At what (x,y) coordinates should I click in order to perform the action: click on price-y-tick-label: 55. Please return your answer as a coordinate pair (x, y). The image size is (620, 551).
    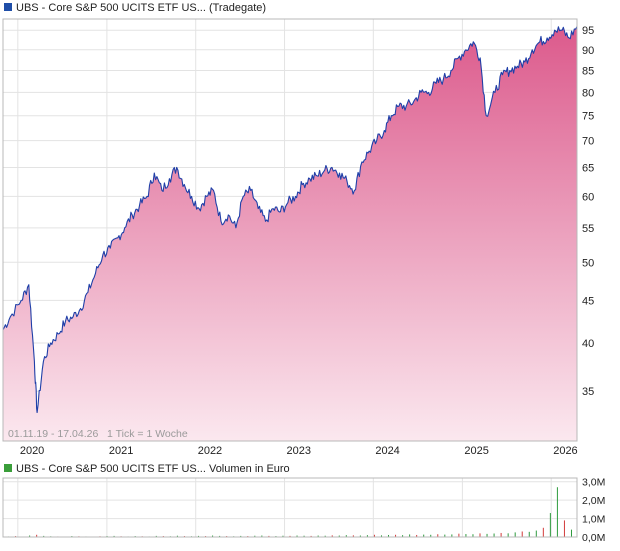
    Looking at the image, I should click on (588, 229).